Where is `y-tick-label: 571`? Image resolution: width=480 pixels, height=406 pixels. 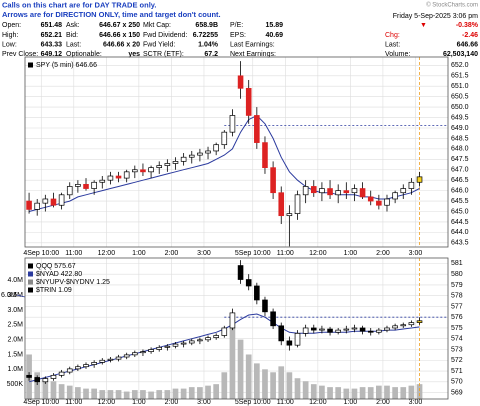
y-tick-label: 571 is located at coordinates (457, 371).